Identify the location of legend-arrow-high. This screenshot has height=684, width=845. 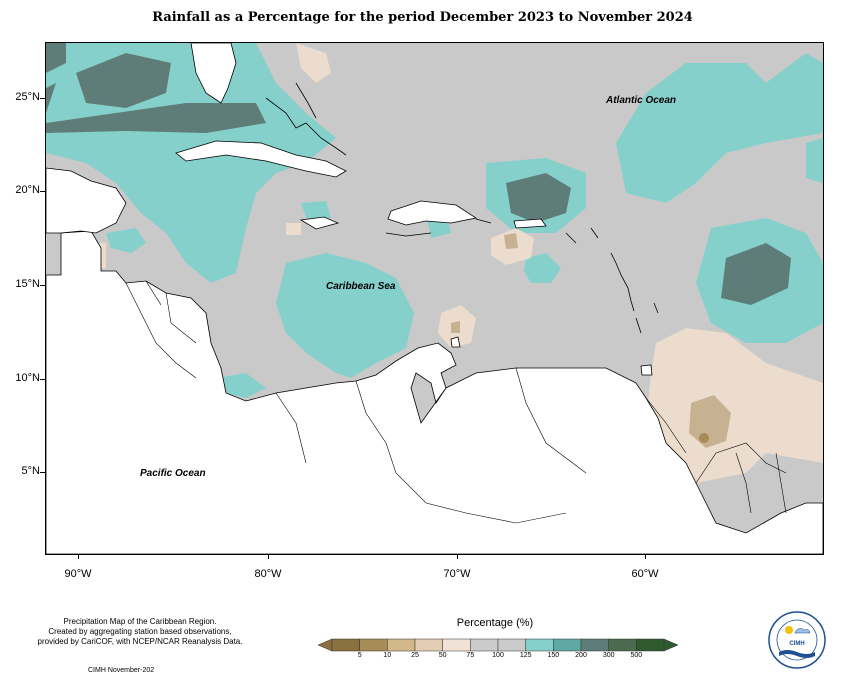
(670, 645).